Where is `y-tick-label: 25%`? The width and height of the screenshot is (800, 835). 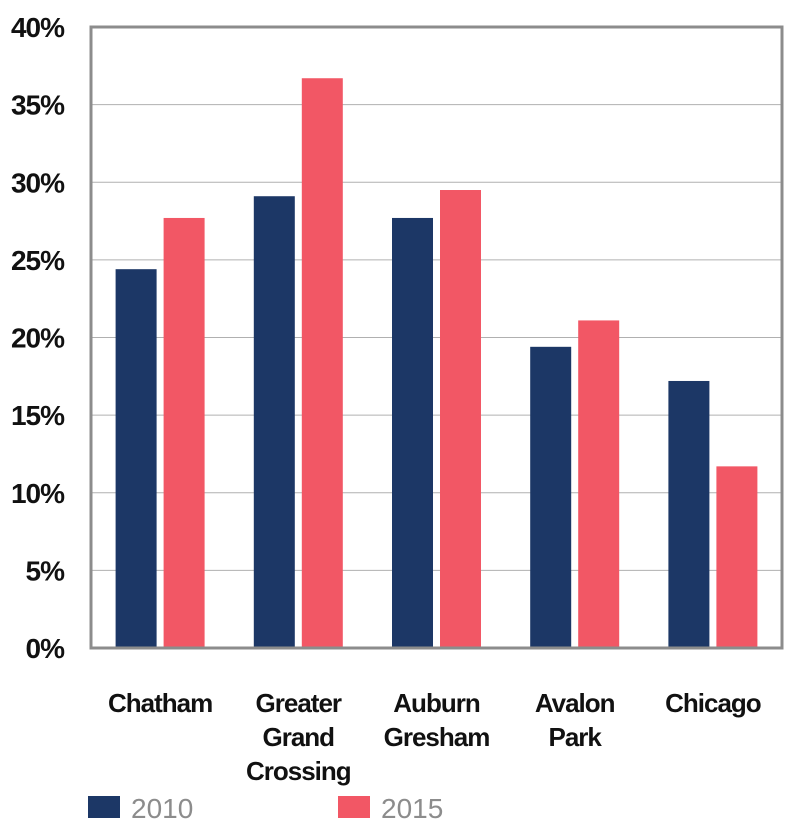 y-tick-label: 25% is located at coordinates (38, 260).